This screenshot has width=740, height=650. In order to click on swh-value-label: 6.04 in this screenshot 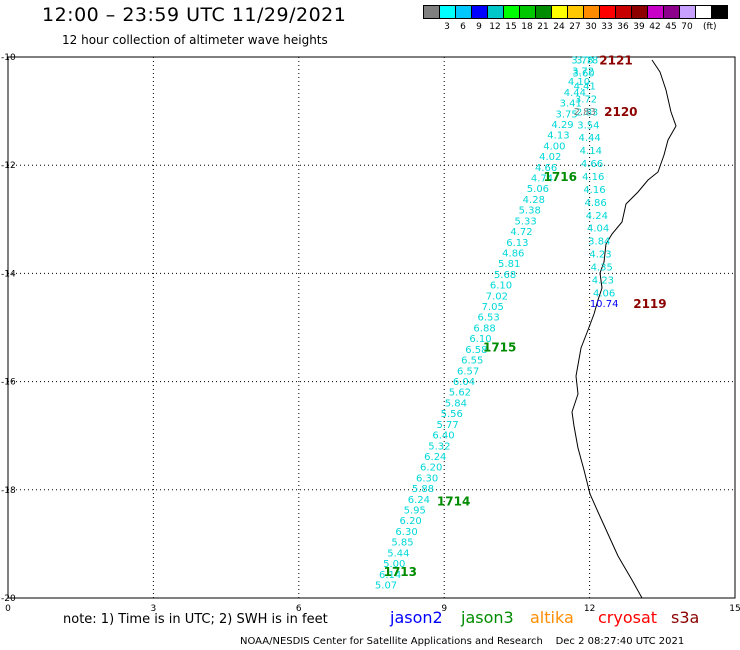, I will do `click(464, 382)`.